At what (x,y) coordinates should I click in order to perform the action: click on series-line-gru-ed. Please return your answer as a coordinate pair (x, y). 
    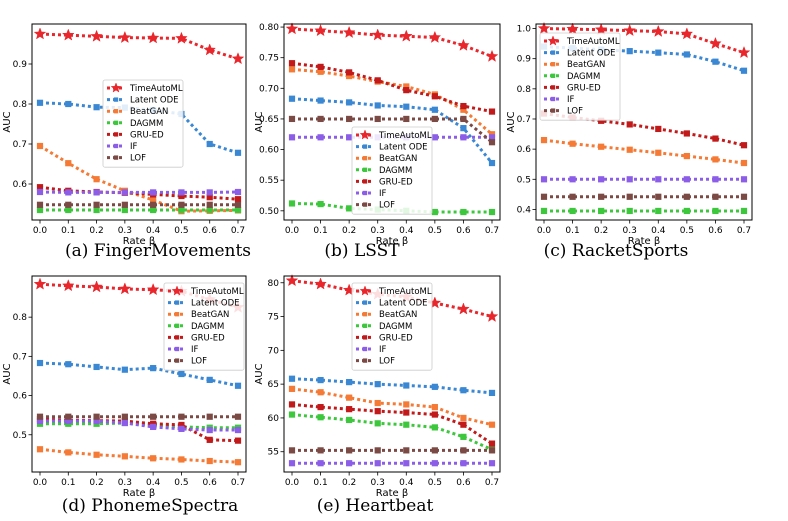
    Looking at the image, I should click on (392, 423).